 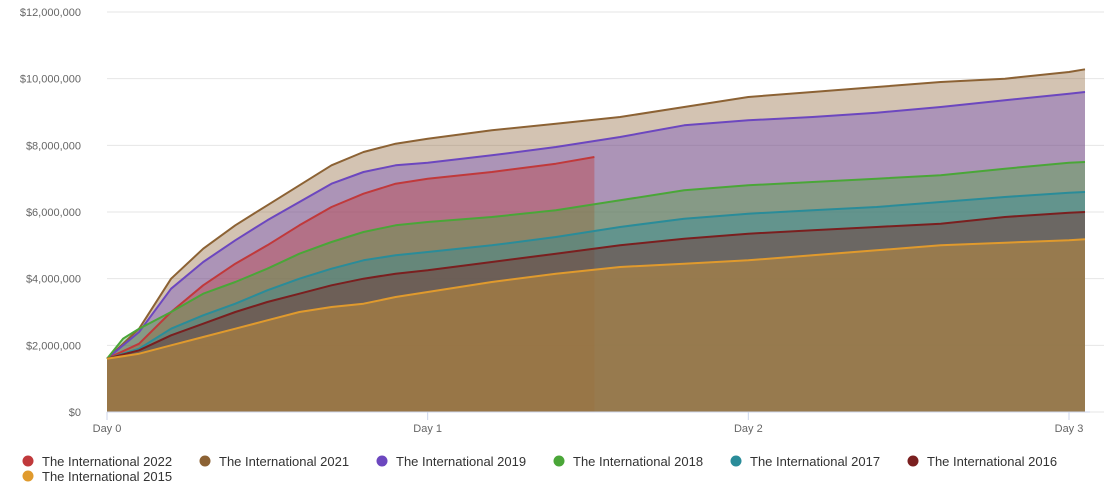 What do you see at coordinates (107, 461) in the screenshot?
I see `legend-label: The International 2022` at bounding box center [107, 461].